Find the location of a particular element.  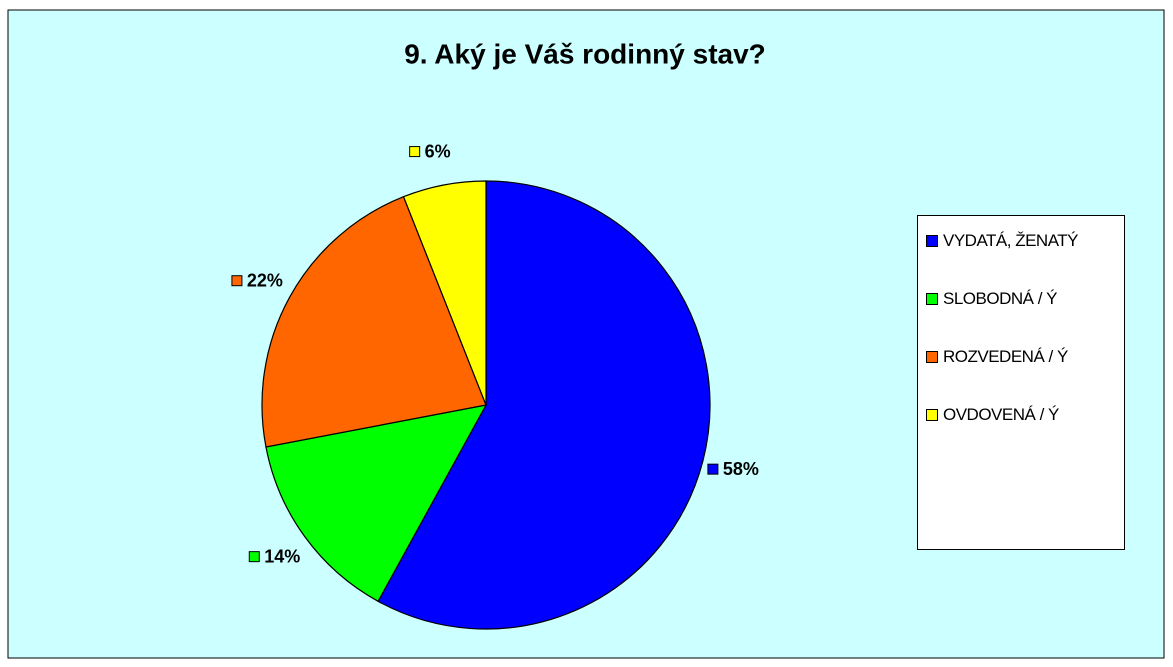

data-label: 14% is located at coordinates (282, 556).